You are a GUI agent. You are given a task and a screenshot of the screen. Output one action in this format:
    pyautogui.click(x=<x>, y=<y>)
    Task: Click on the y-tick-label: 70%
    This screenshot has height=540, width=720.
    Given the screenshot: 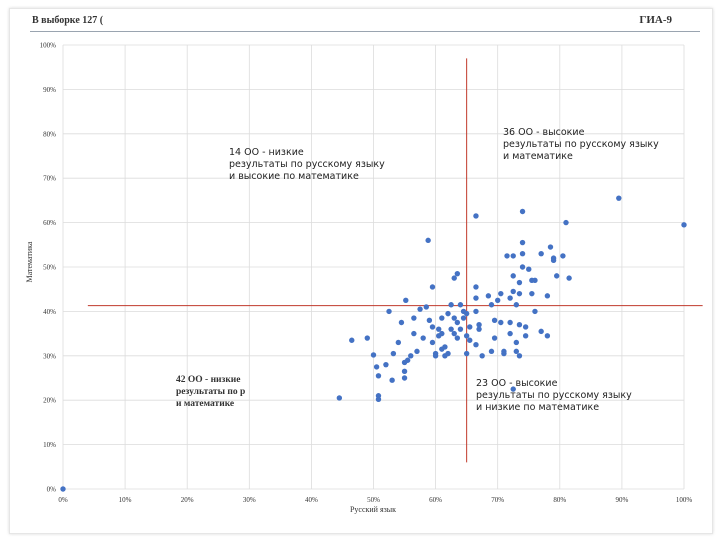 What is the action you would take?
    pyautogui.click(x=49, y=179)
    